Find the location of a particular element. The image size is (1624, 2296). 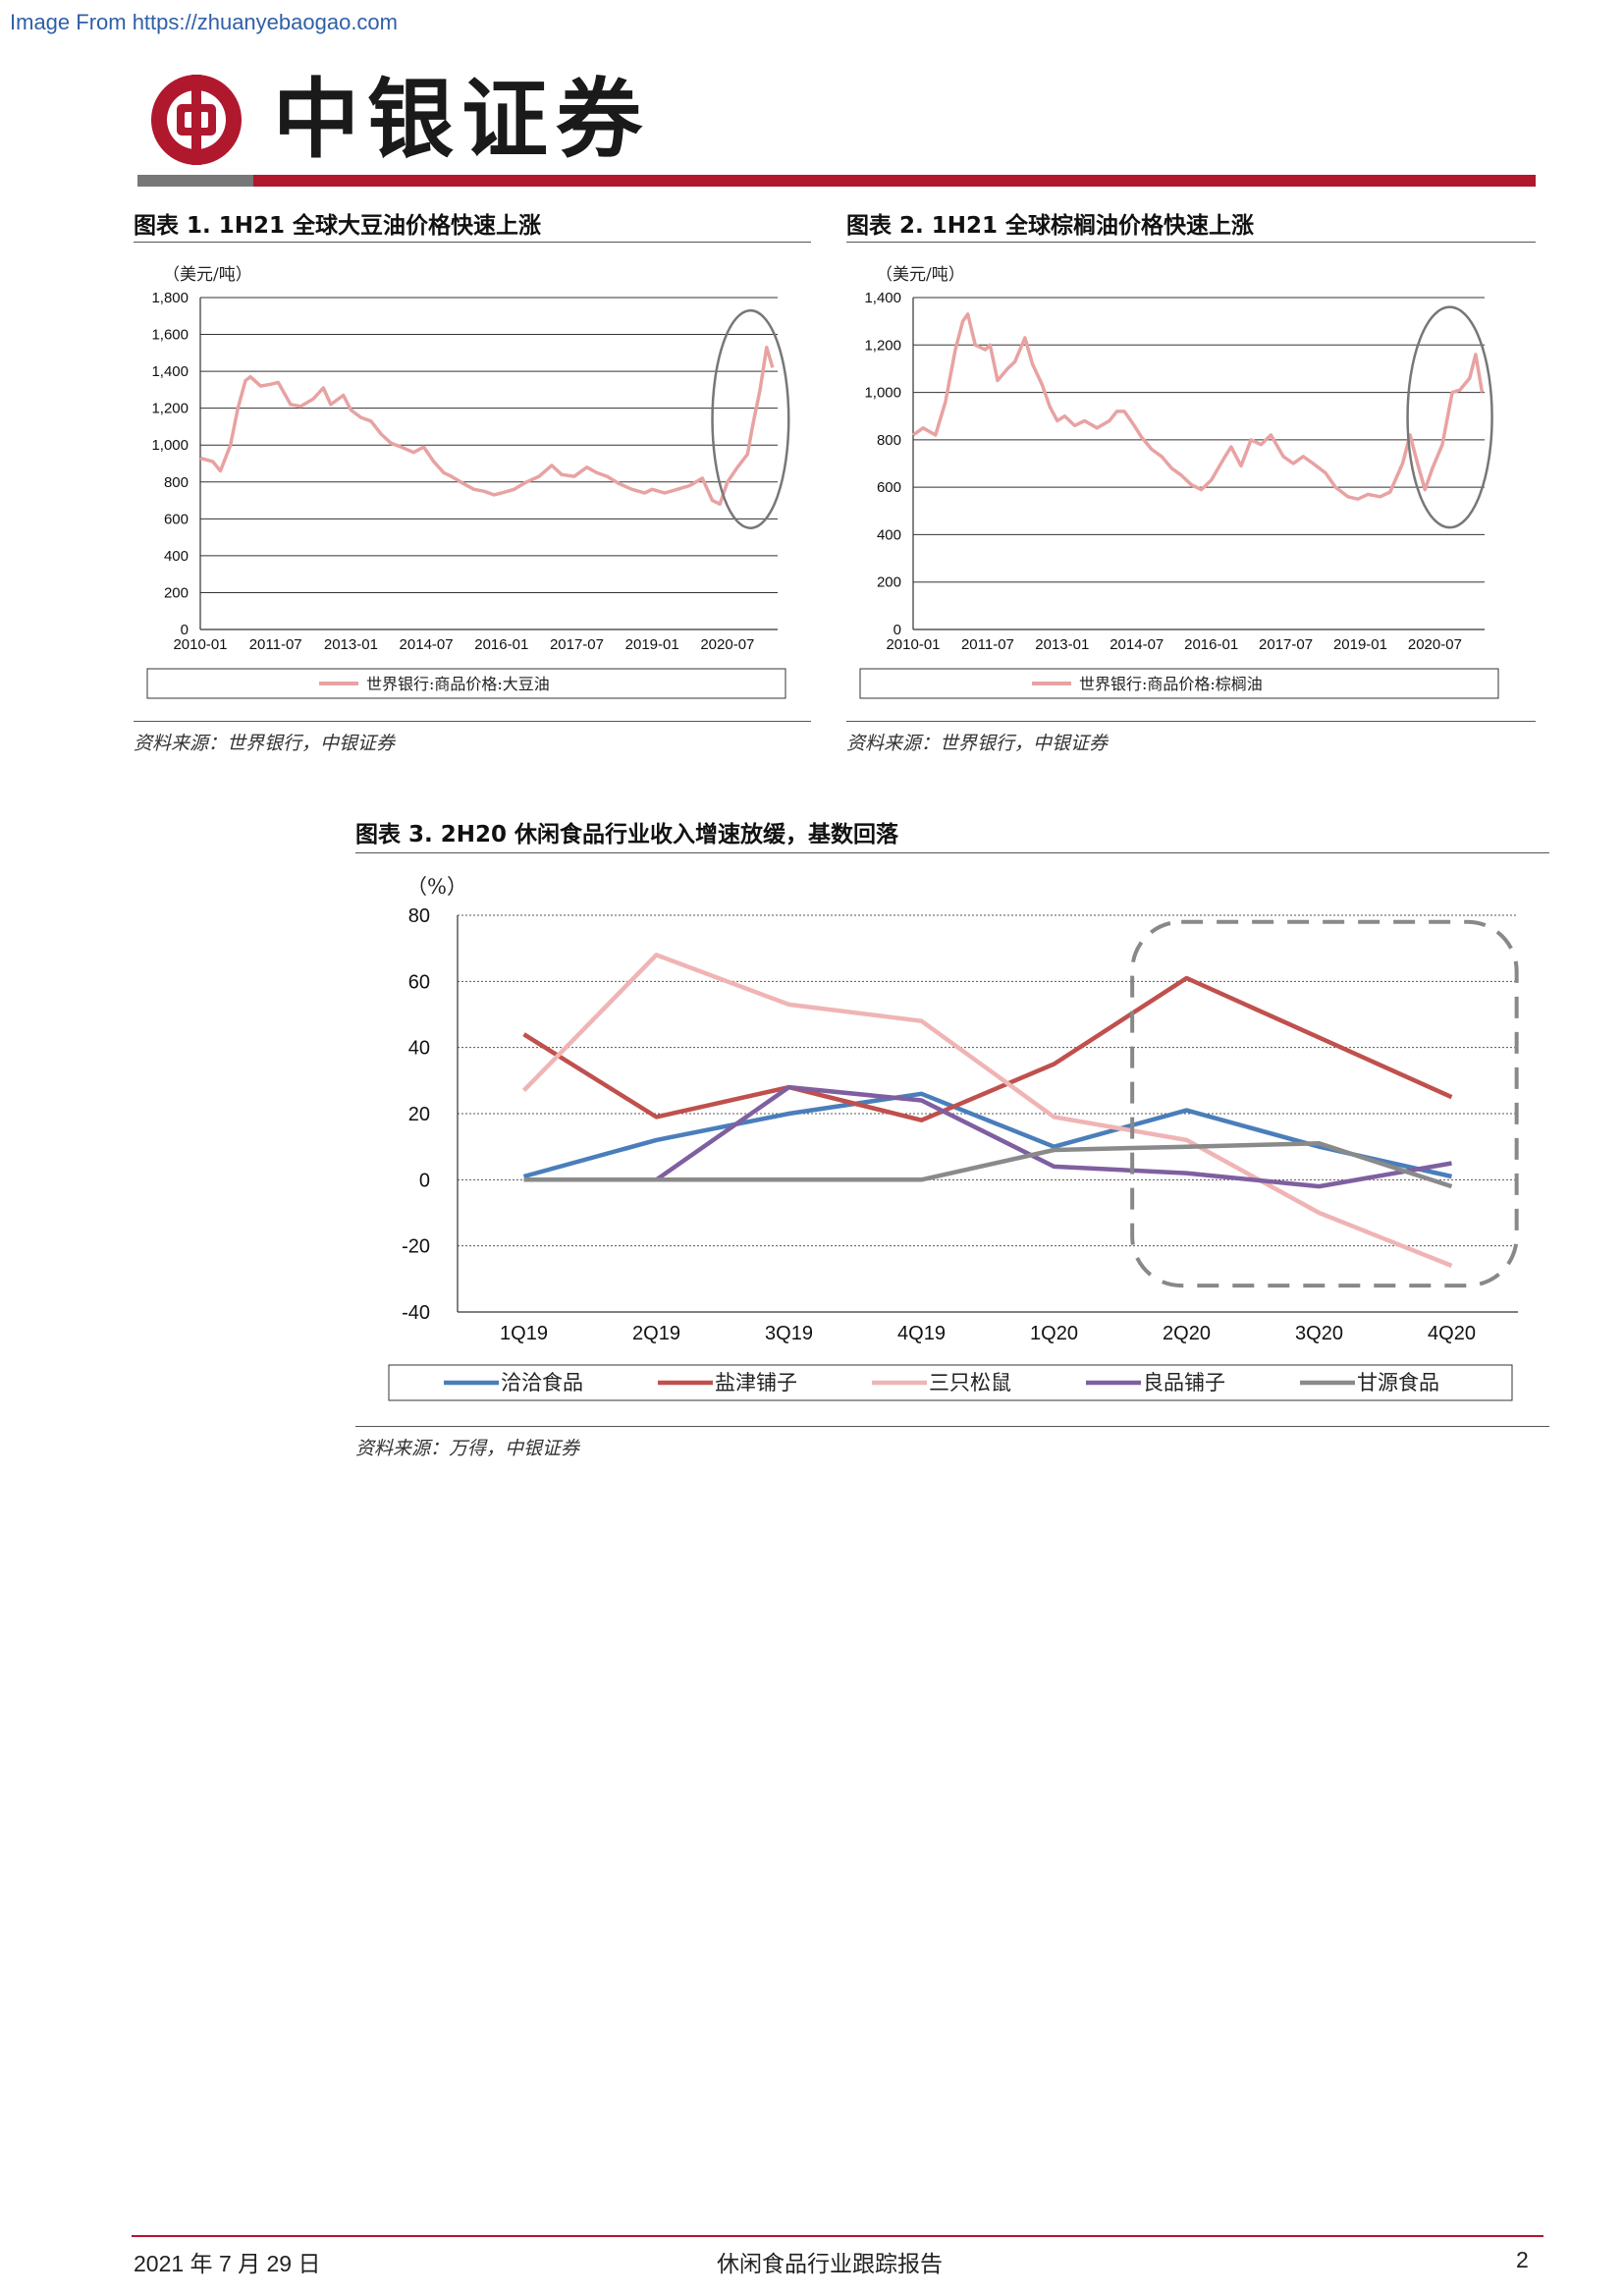

x-tick-label: 1Q19 is located at coordinates (524, 1333).